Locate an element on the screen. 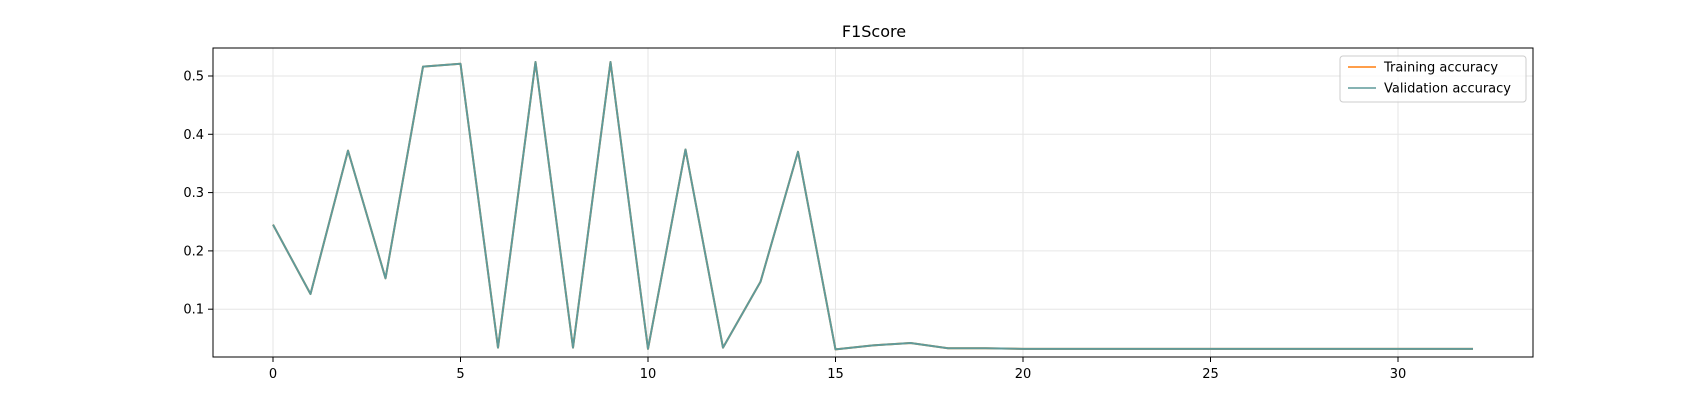 This screenshot has height=400, width=1700. x-tick-label: 25 is located at coordinates (1210, 374).